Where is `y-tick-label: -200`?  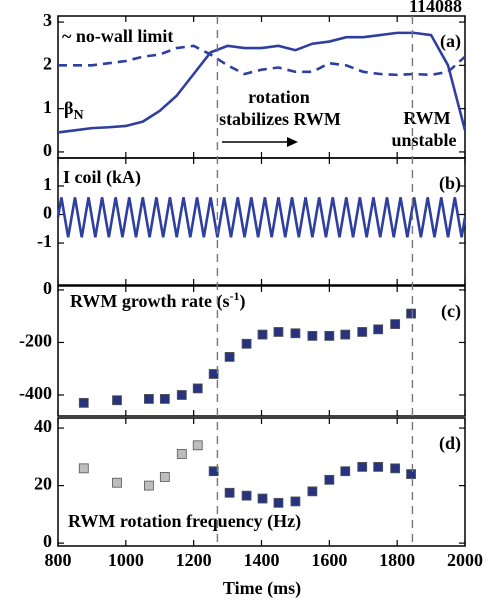 y-tick-label: -200 is located at coordinates (35, 341).